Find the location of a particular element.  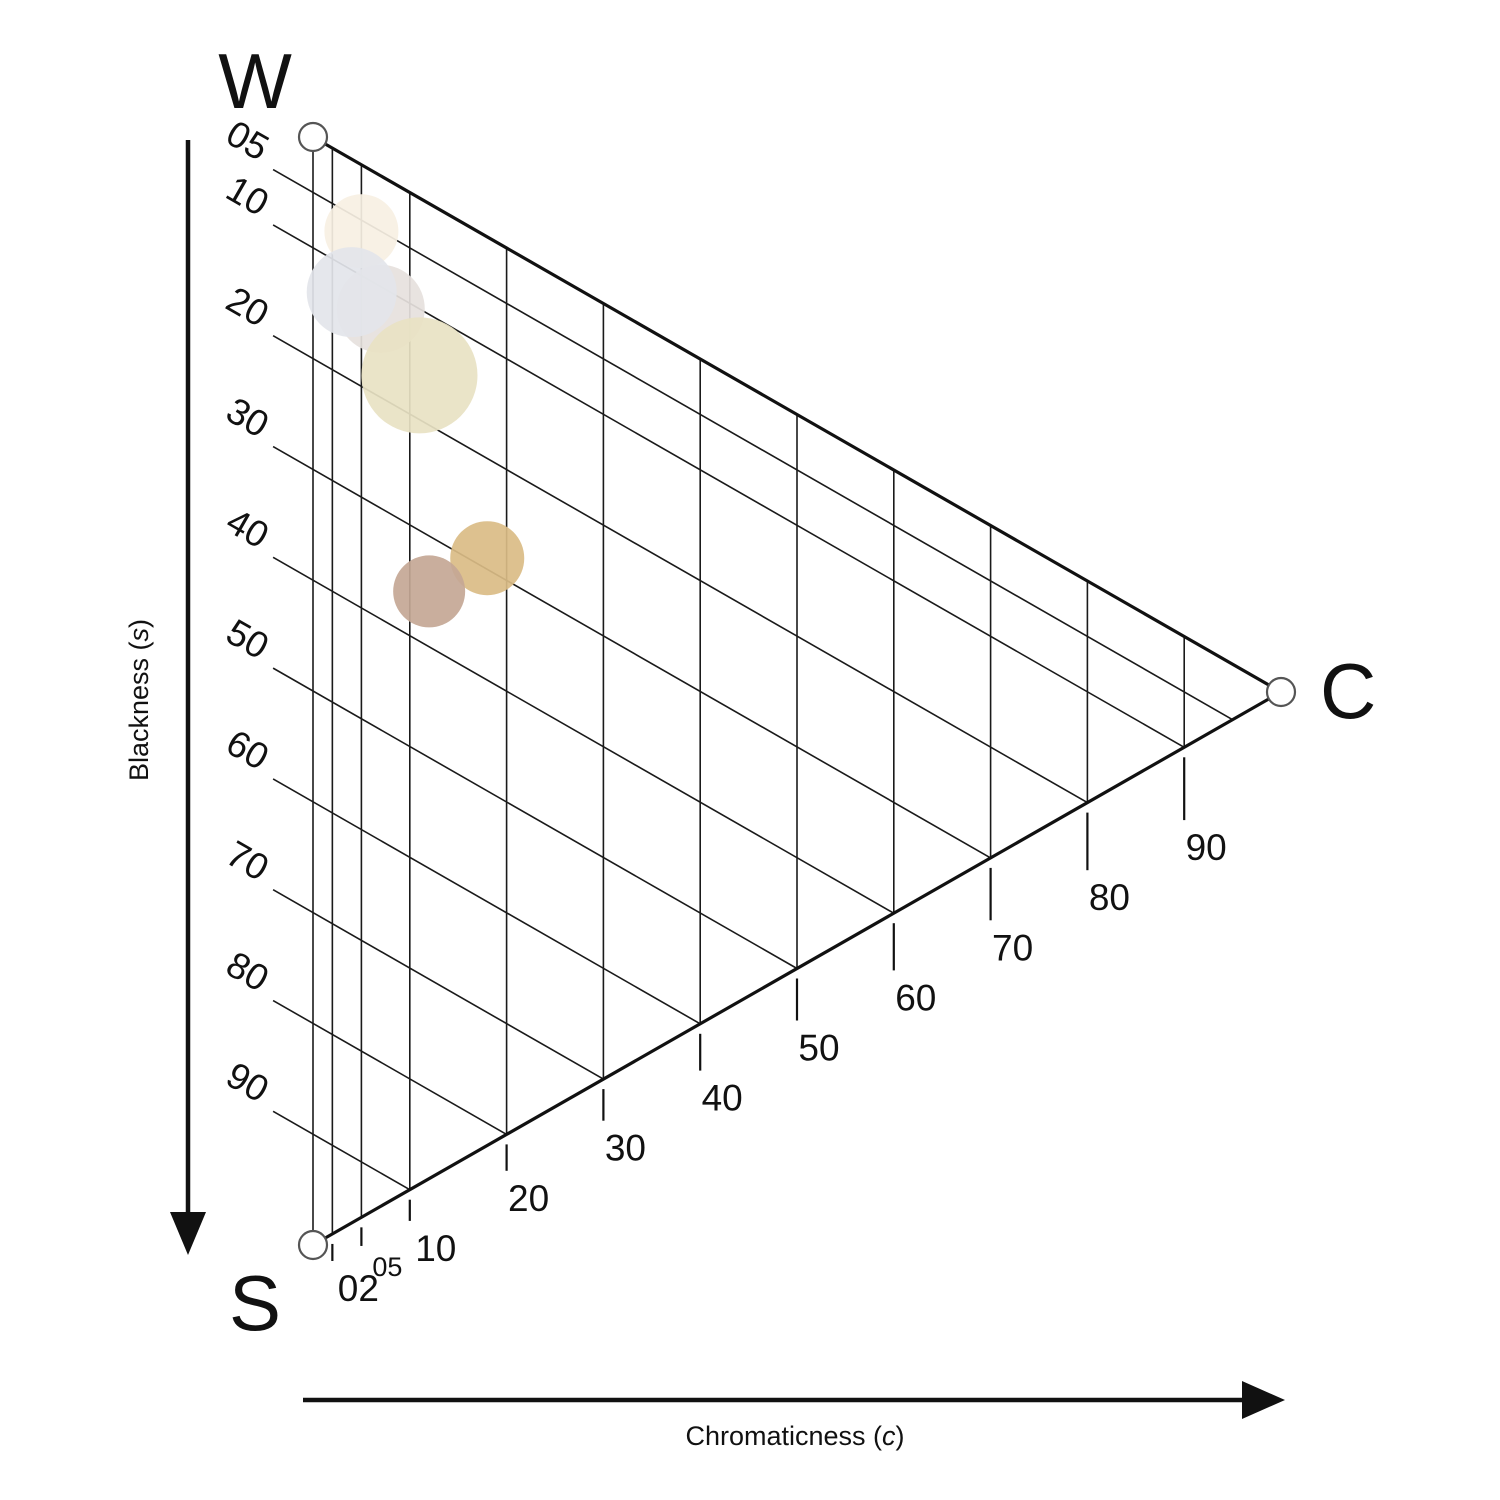

chromaticness-tick-label-2: 02 is located at coordinates (358, 1288).